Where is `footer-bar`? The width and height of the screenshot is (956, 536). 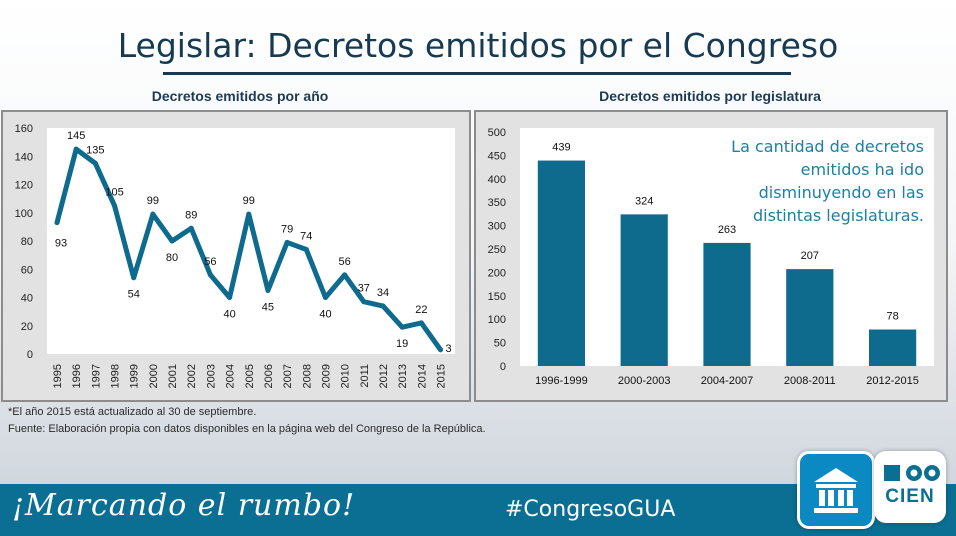
footer-bar is located at coordinates (478, 510).